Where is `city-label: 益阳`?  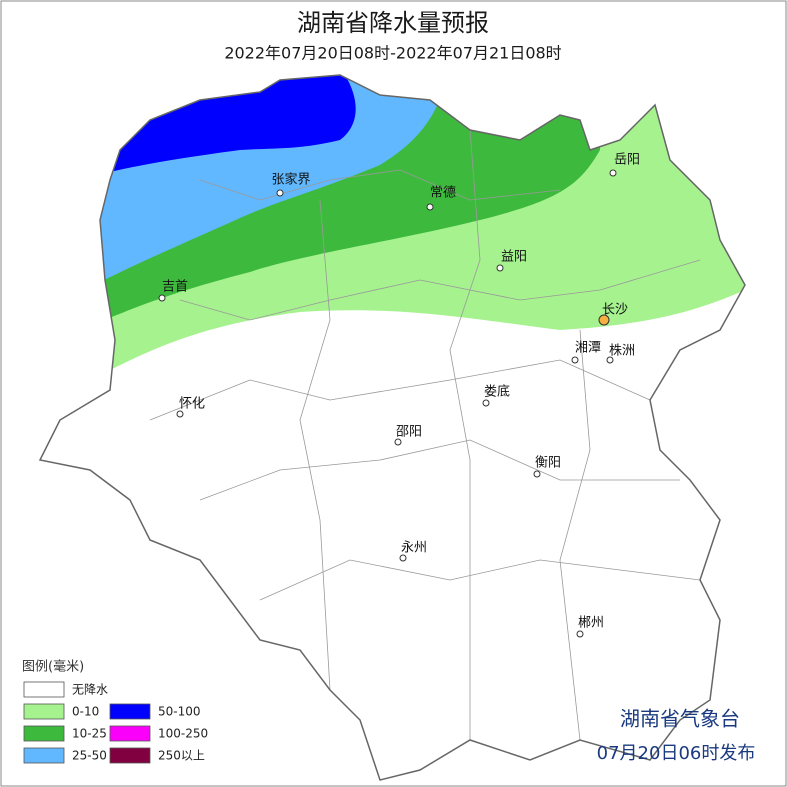
city-label: 益阳 is located at coordinates (514, 257).